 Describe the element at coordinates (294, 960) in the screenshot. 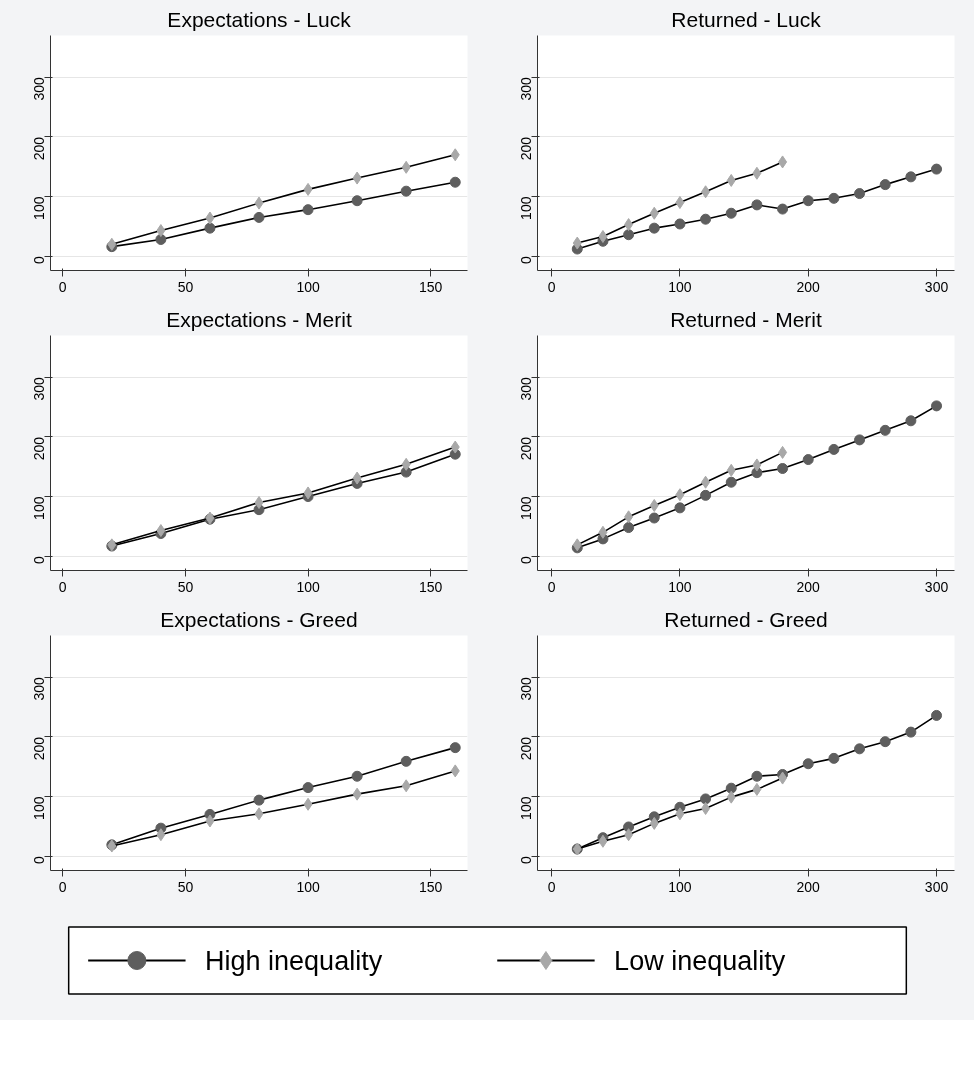

I see `legend-label: High inequality` at that location.